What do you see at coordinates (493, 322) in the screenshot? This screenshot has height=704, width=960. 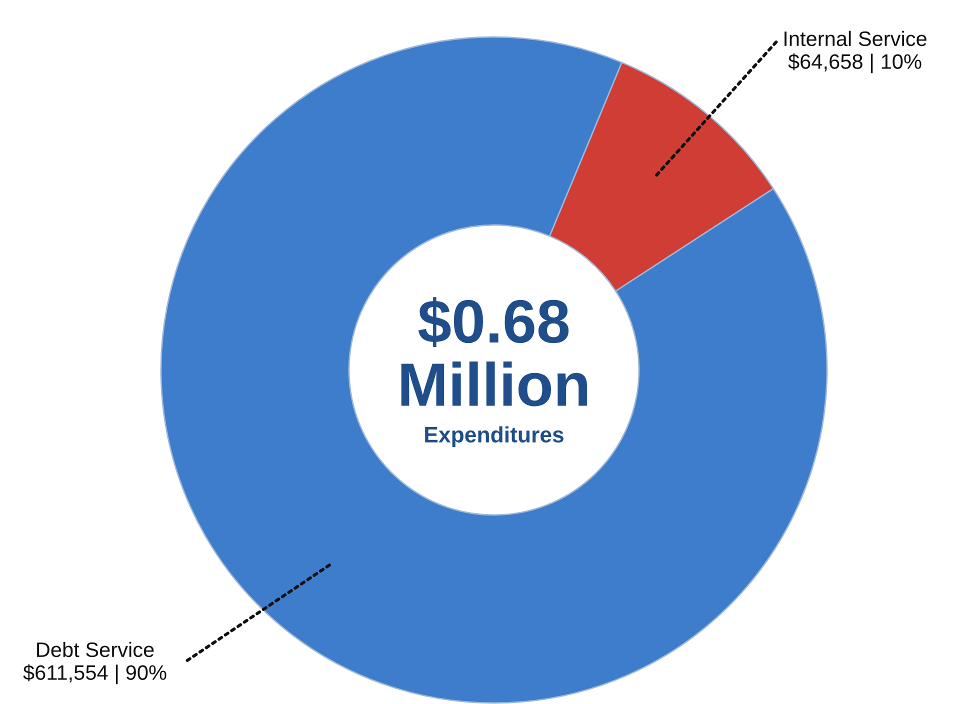 I see `text: $0.68` at bounding box center [493, 322].